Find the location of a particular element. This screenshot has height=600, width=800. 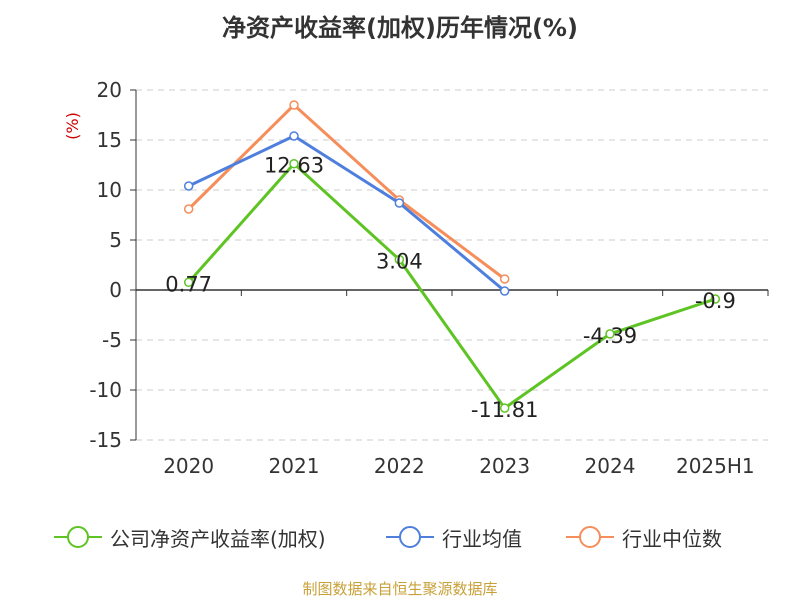

data-label: -11.81 is located at coordinates (505, 410).